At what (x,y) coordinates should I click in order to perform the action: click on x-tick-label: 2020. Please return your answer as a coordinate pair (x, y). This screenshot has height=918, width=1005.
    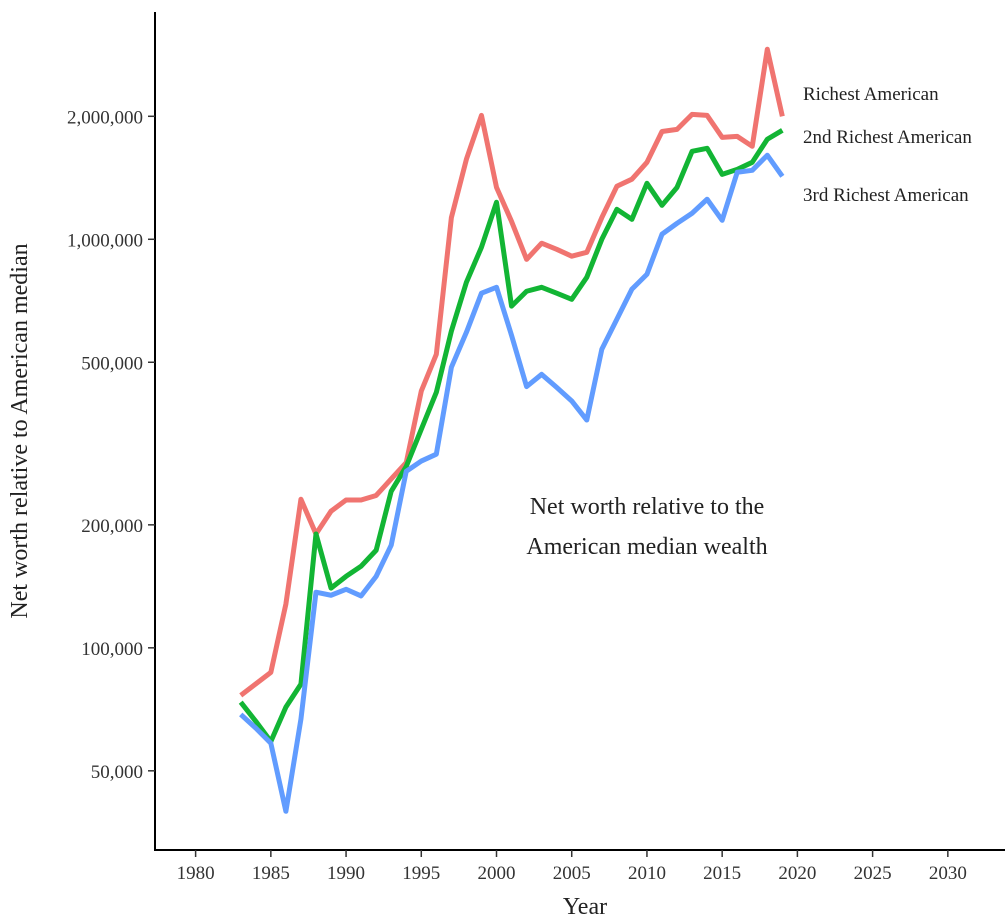
    Looking at the image, I should click on (797, 873).